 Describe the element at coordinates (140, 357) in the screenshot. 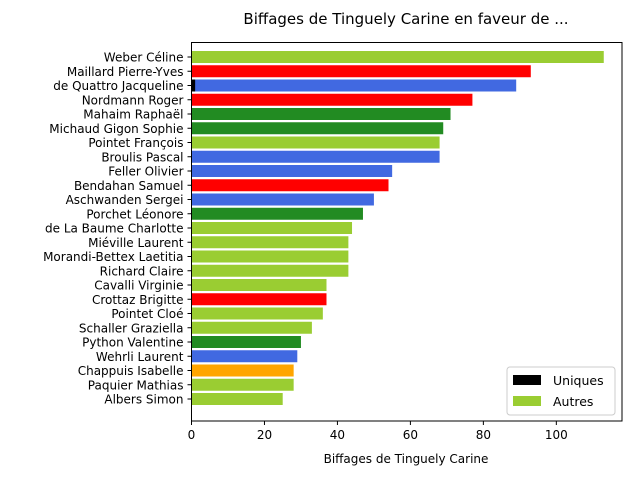

I see `y-tick-label: Wehrli Laurent` at that location.